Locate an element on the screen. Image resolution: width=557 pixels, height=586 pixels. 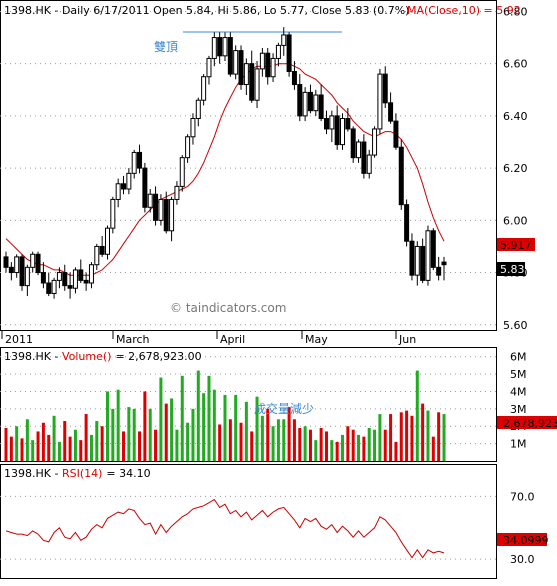
ma-last-label-text: 5.917 is located at coordinates (516, 245).